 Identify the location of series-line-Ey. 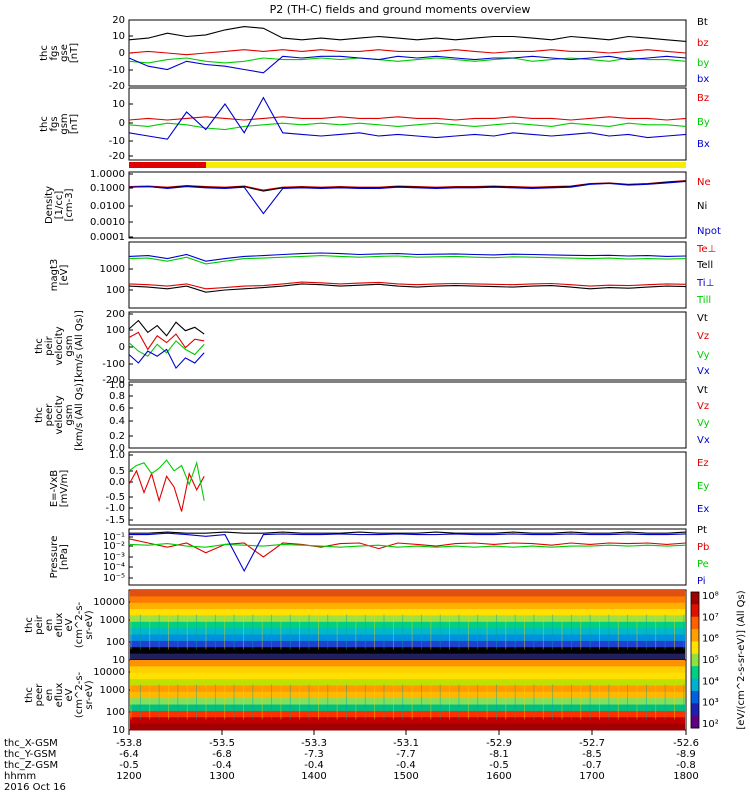
(166, 480).